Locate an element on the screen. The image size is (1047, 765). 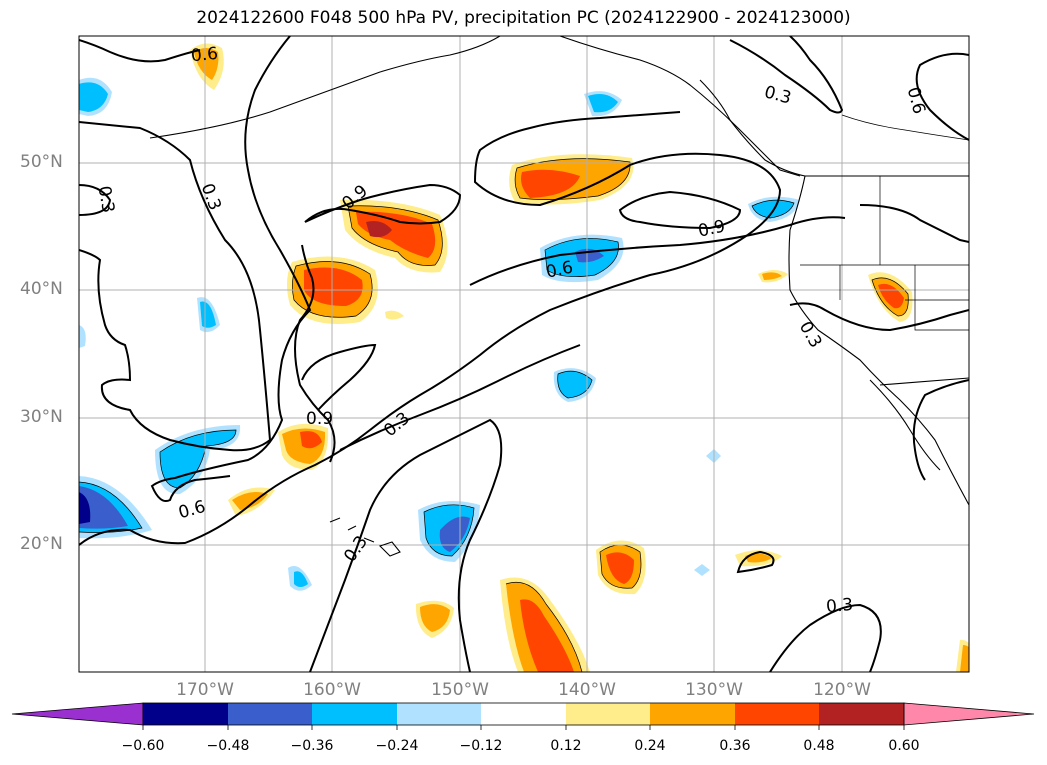
colorbar-tick: −0.24 is located at coordinates (397, 746).